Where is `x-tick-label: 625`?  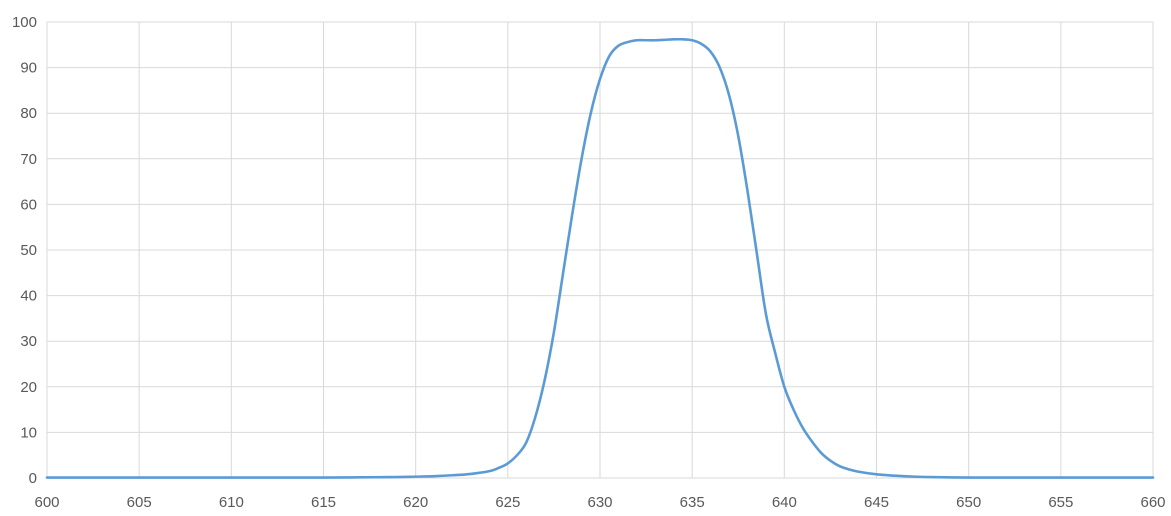 x-tick-label: 625 is located at coordinates (507, 502).